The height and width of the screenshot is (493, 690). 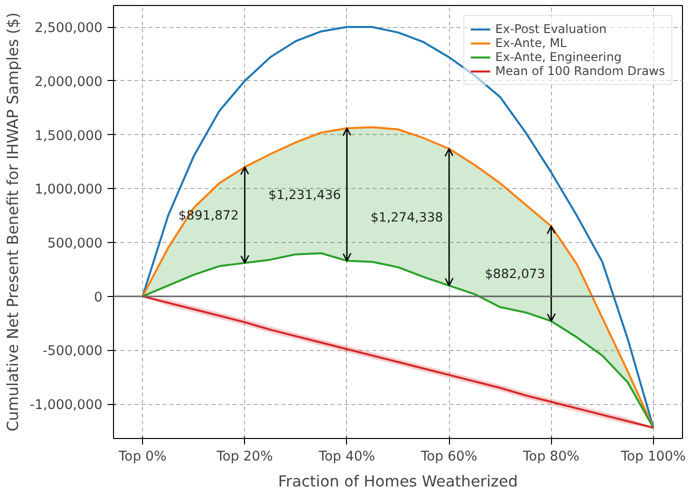 I want to click on x-tick-label: Top 60%, so click(x=449, y=457).